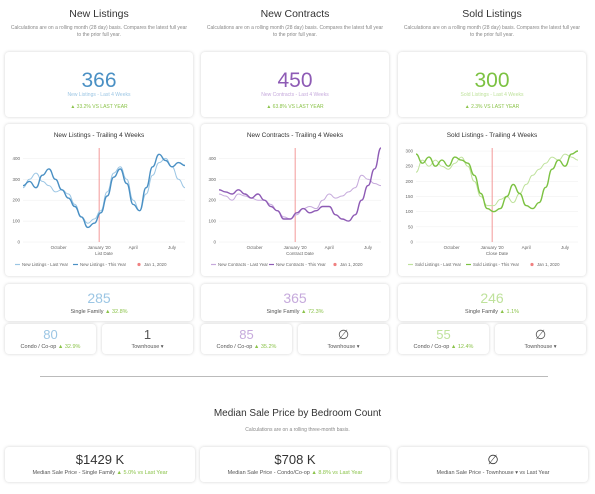 This screenshot has width=595, height=494. What do you see at coordinates (443, 347) in the screenshot?
I see `condo-label: Condo / Co-op ▲ 12.4%` at bounding box center [443, 347].